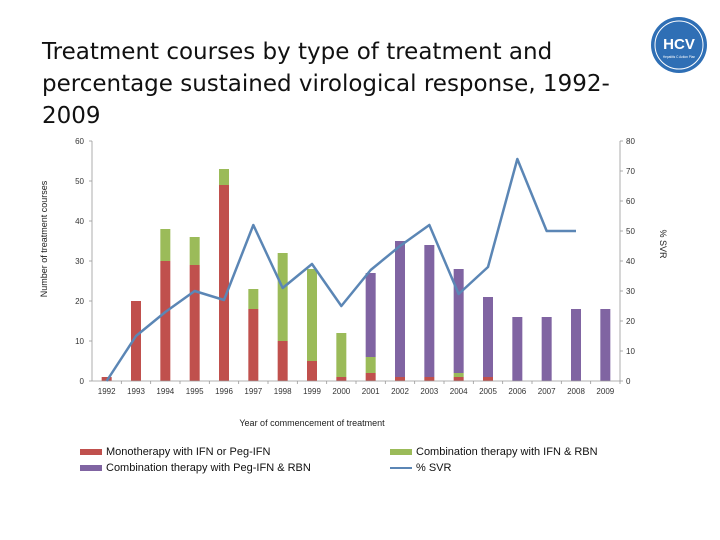 Image resolution: width=720 pixels, height=540 pixels. I want to click on y-right-tick-label-40: 40, so click(630, 261).